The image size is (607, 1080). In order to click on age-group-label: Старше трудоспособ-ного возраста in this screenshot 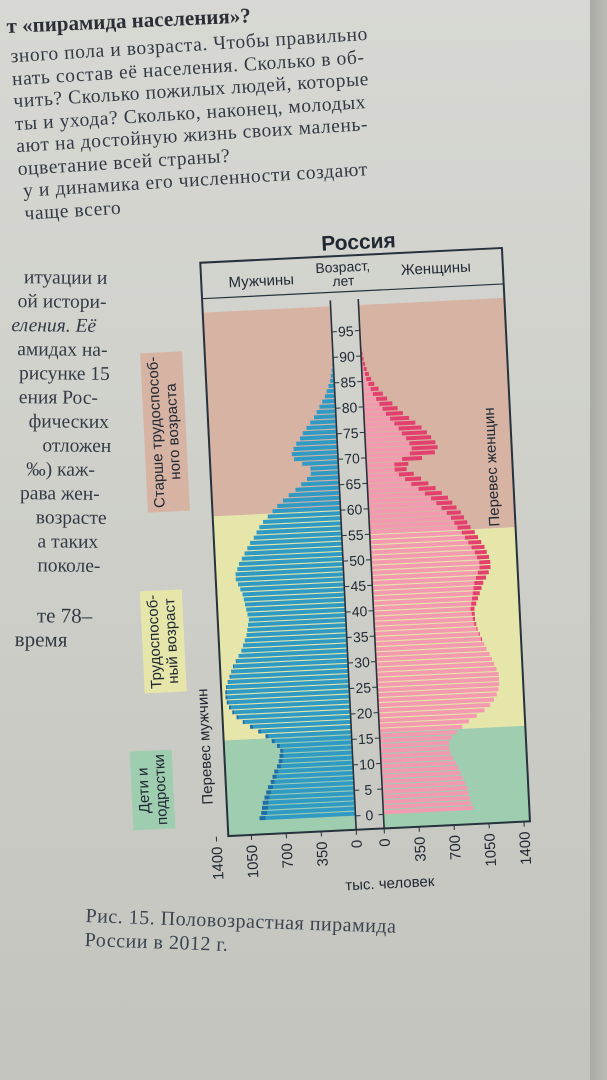, I will do `click(164, 431)`.